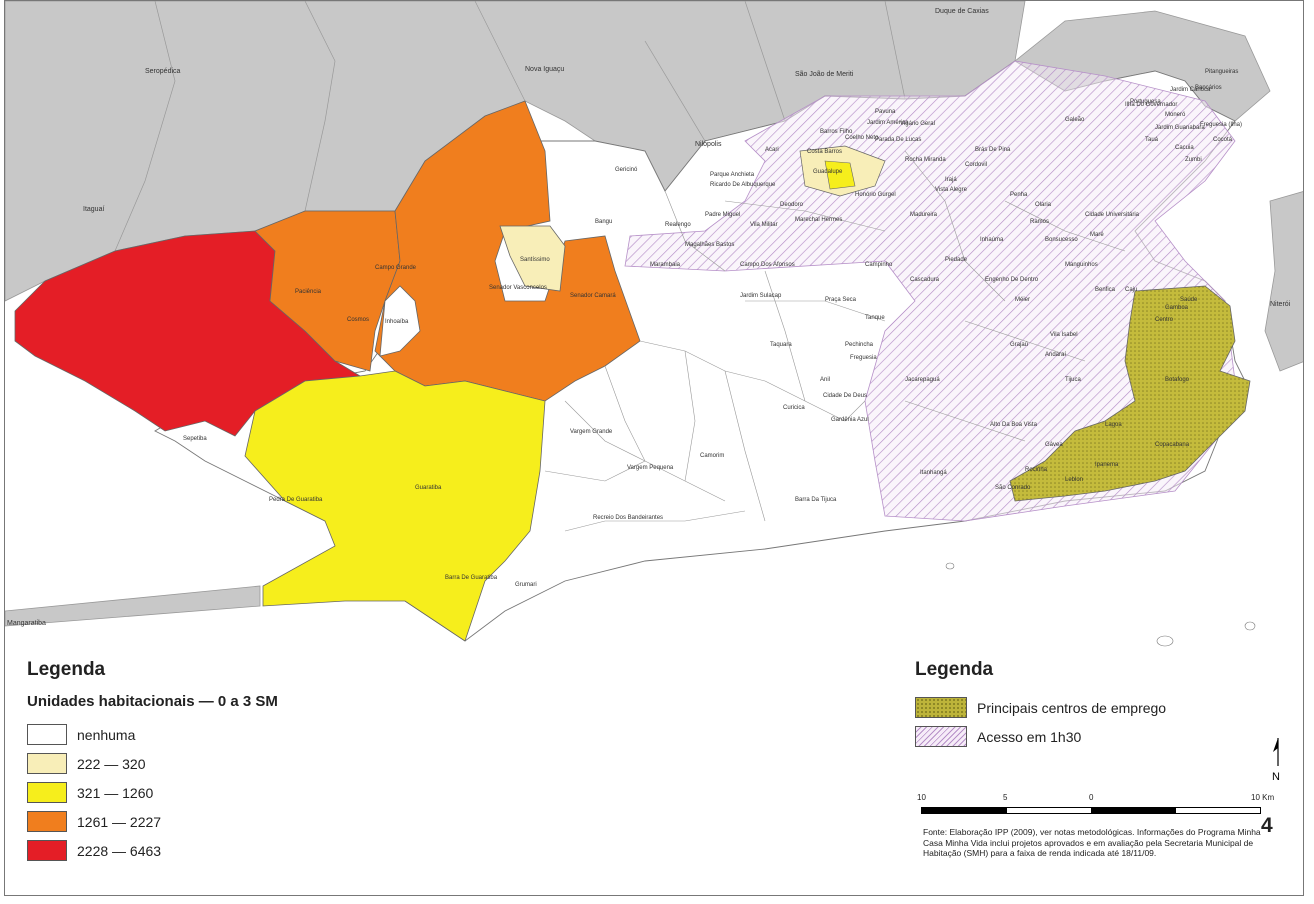 The width and height of the screenshot is (1314, 904). I want to click on label-barra-da-tijuca: Barra Da Tijuca, so click(816, 500).